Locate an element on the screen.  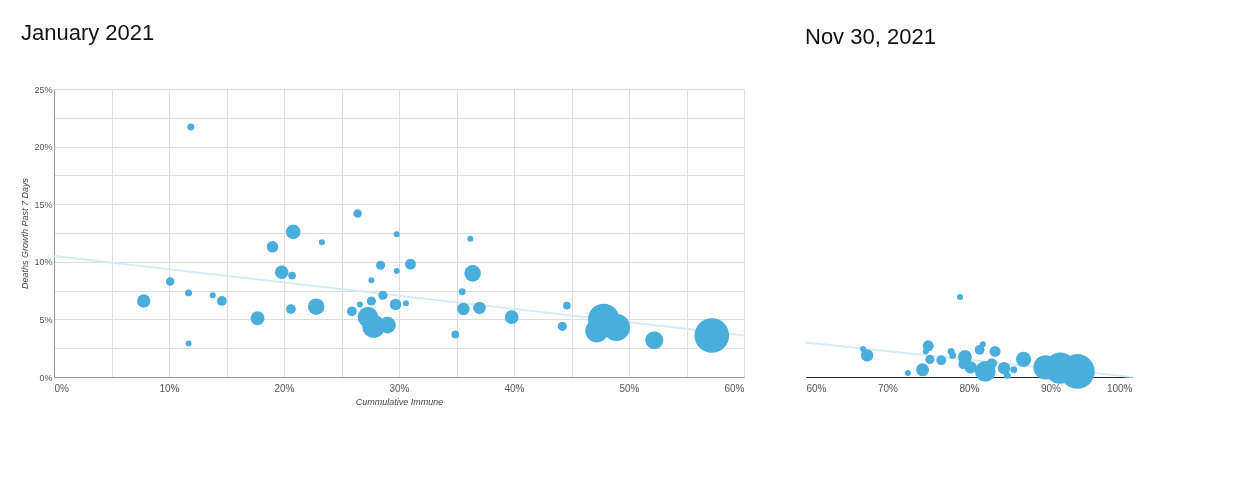
x-tick-label: 80% is located at coordinates (969, 388).